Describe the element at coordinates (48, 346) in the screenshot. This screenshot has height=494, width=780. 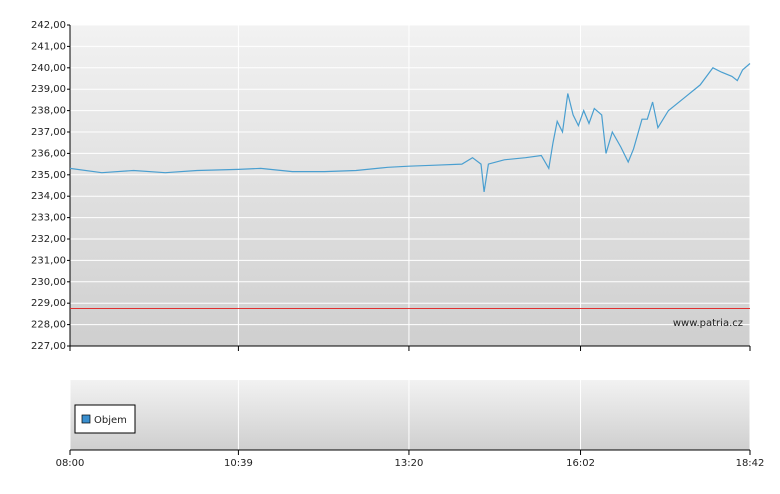
I see `y-tick-label: 227,00` at that location.